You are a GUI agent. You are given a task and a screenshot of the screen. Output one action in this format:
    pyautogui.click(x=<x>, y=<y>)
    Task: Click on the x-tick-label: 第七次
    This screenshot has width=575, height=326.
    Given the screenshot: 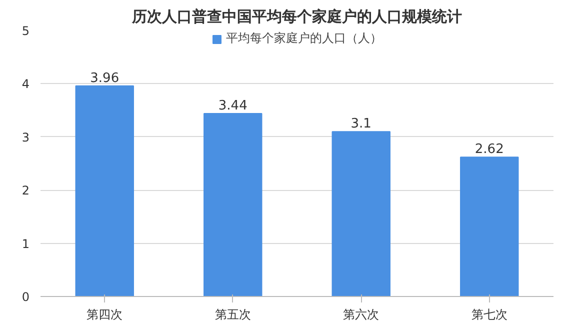 What is the action you would take?
    pyautogui.click(x=489, y=315)
    